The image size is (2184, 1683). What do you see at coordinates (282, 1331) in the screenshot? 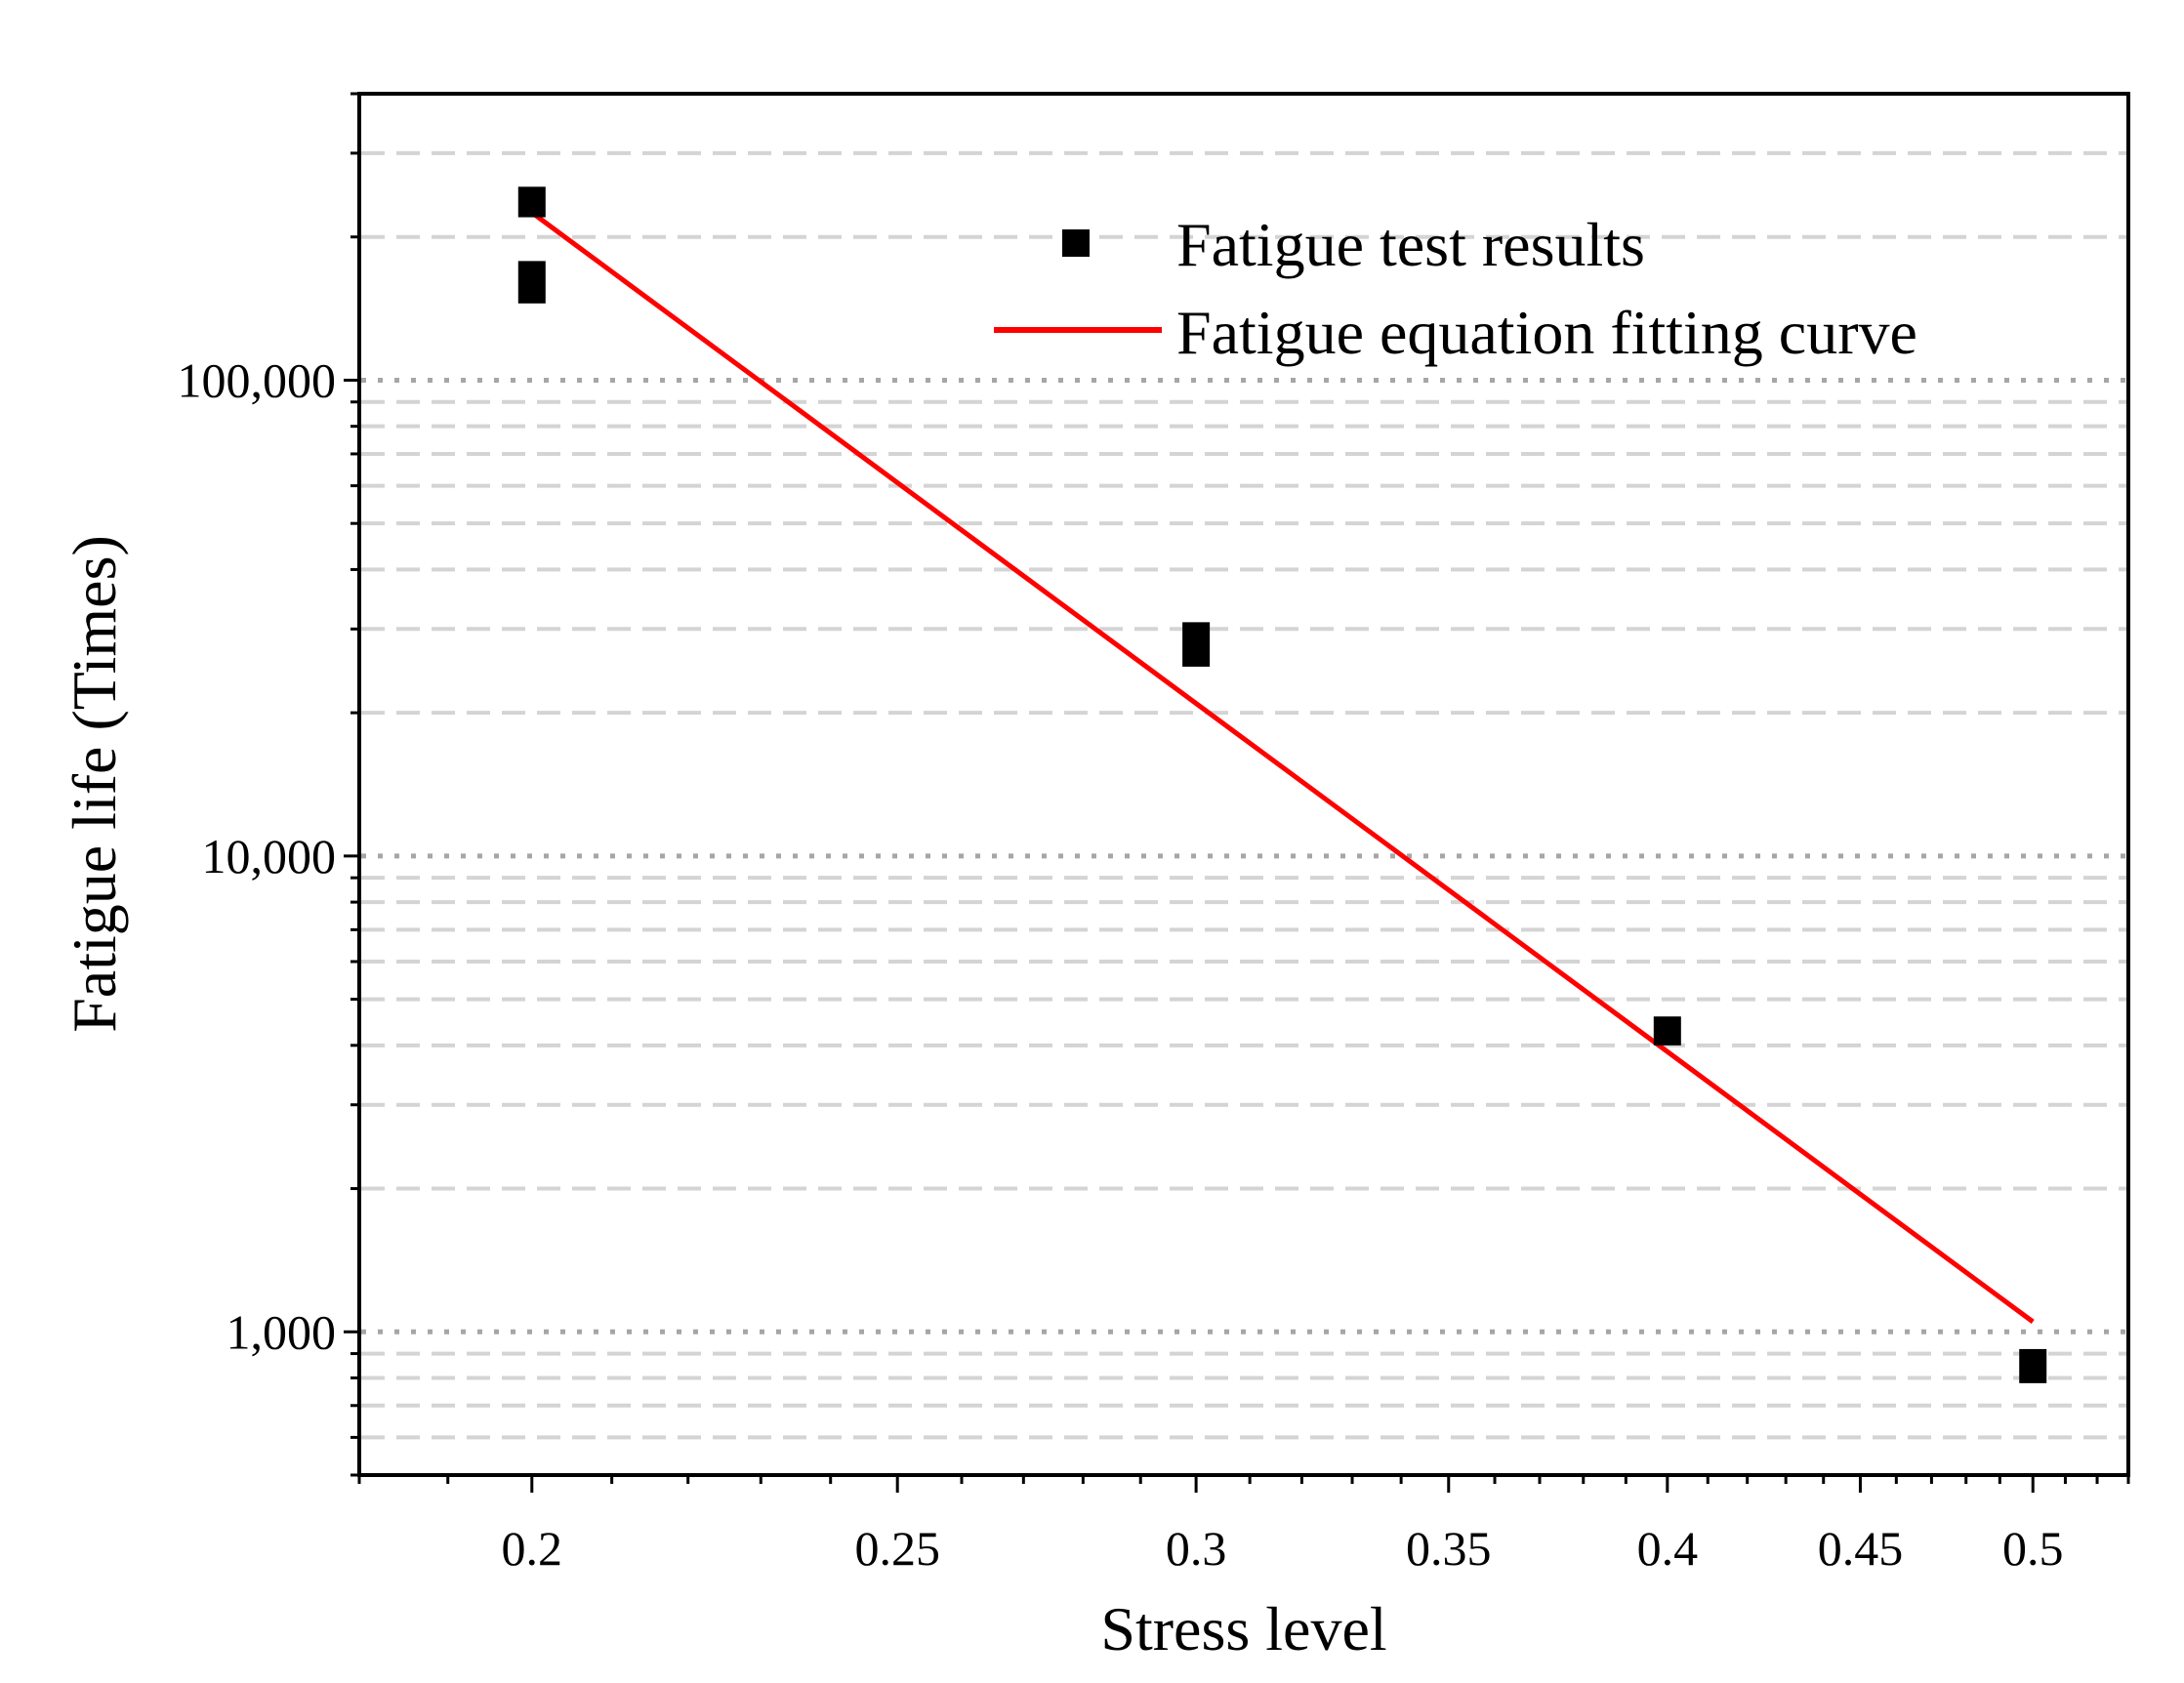
I see `y-tick-label: 1,000` at bounding box center [282, 1331].